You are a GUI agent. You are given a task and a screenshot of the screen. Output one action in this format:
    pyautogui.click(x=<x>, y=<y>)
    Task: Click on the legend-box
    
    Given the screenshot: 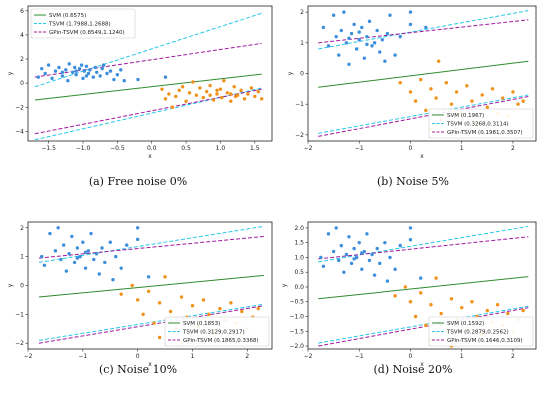 What is the action you would take?
    pyautogui.click(x=217, y=331)
    